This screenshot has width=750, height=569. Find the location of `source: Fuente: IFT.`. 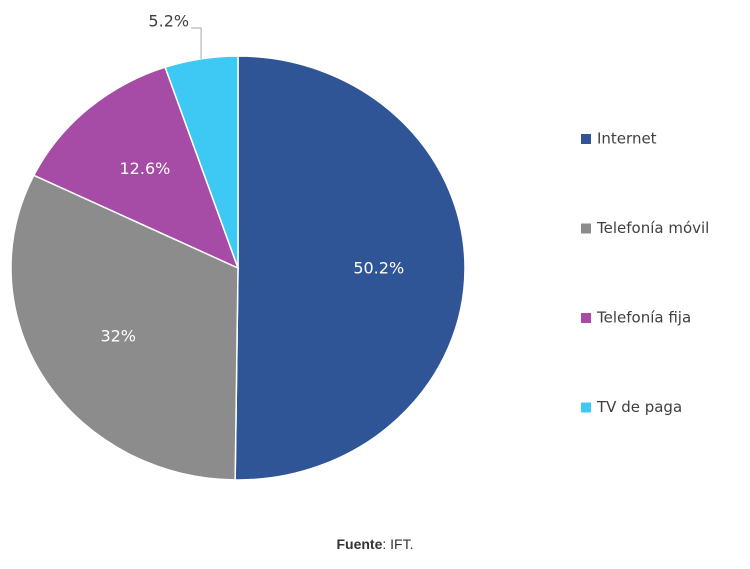

source: Fuente: IFT. is located at coordinates (374, 544).